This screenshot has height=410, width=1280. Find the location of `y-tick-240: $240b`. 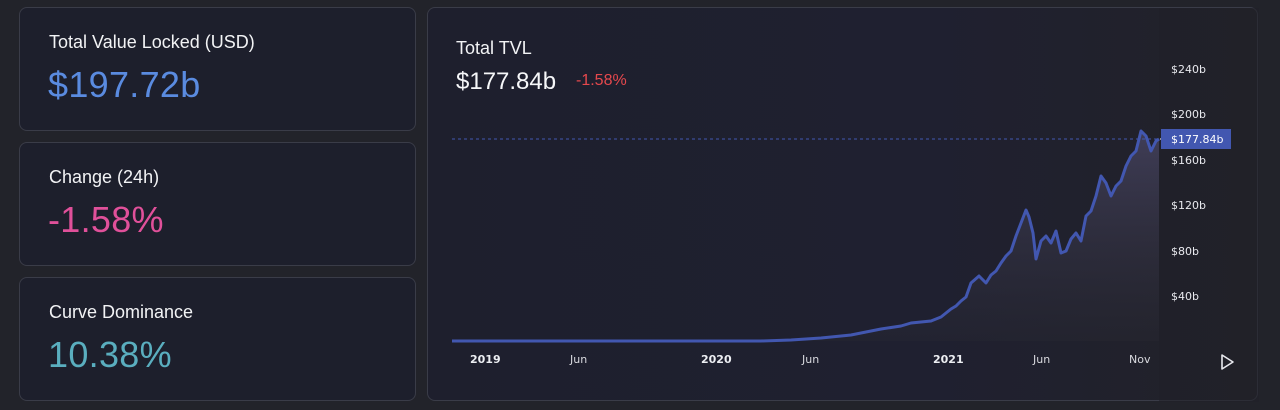

y-tick-240: $240b is located at coordinates (1188, 69).